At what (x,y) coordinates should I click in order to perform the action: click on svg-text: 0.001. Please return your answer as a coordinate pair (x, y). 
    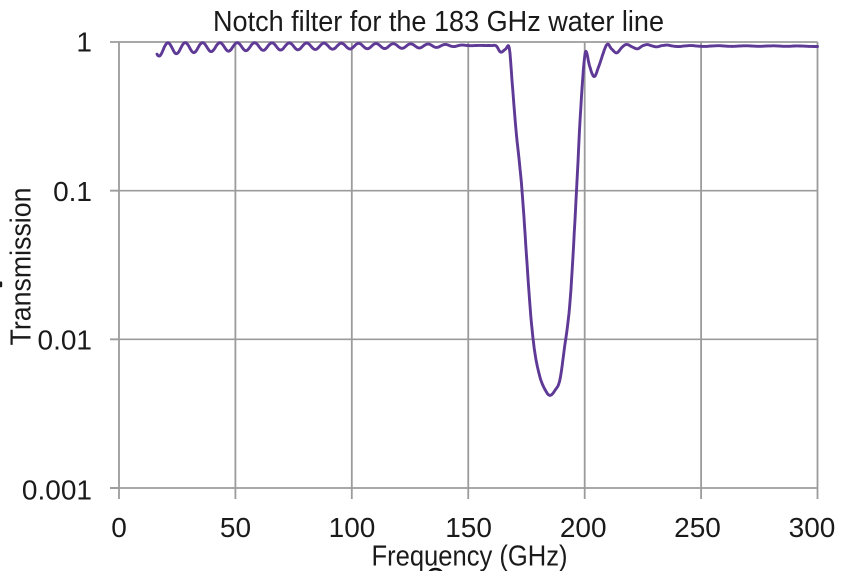
    Looking at the image, I should click on (57, 490).